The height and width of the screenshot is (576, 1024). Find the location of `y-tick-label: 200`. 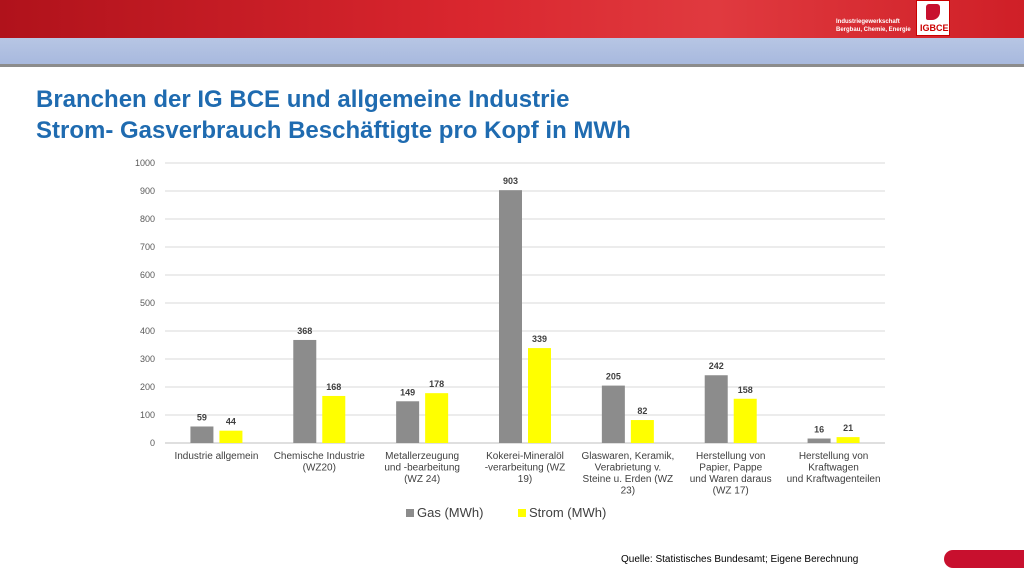

y-tick-label: 200 is located at coordinates (147, 387).